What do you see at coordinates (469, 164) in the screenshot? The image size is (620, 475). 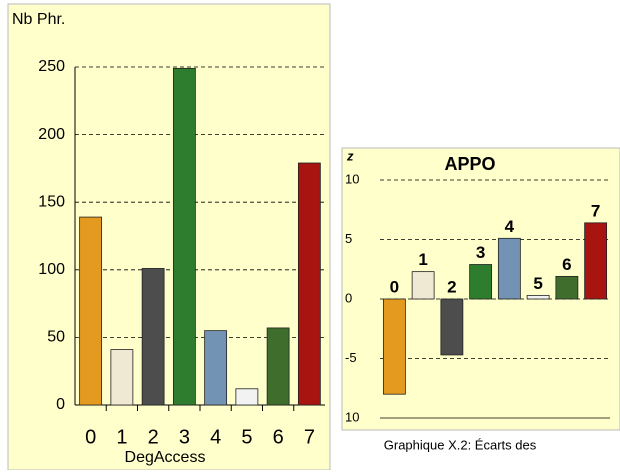 I see `chart-title: APPO` at bounding box center [469, 164].